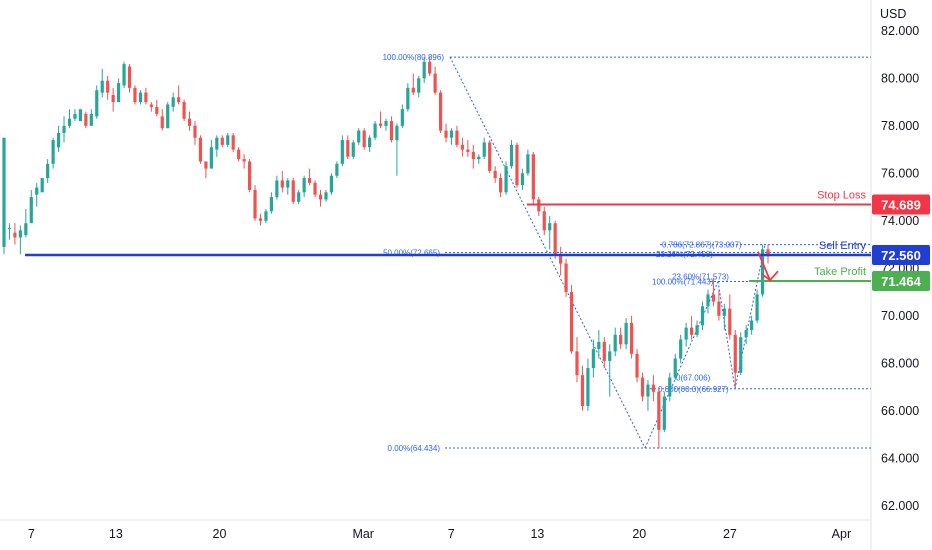  Describe the element at coordinates (900, 31) in the screenshot. I see `y-tick-label: 82.000` at that location.